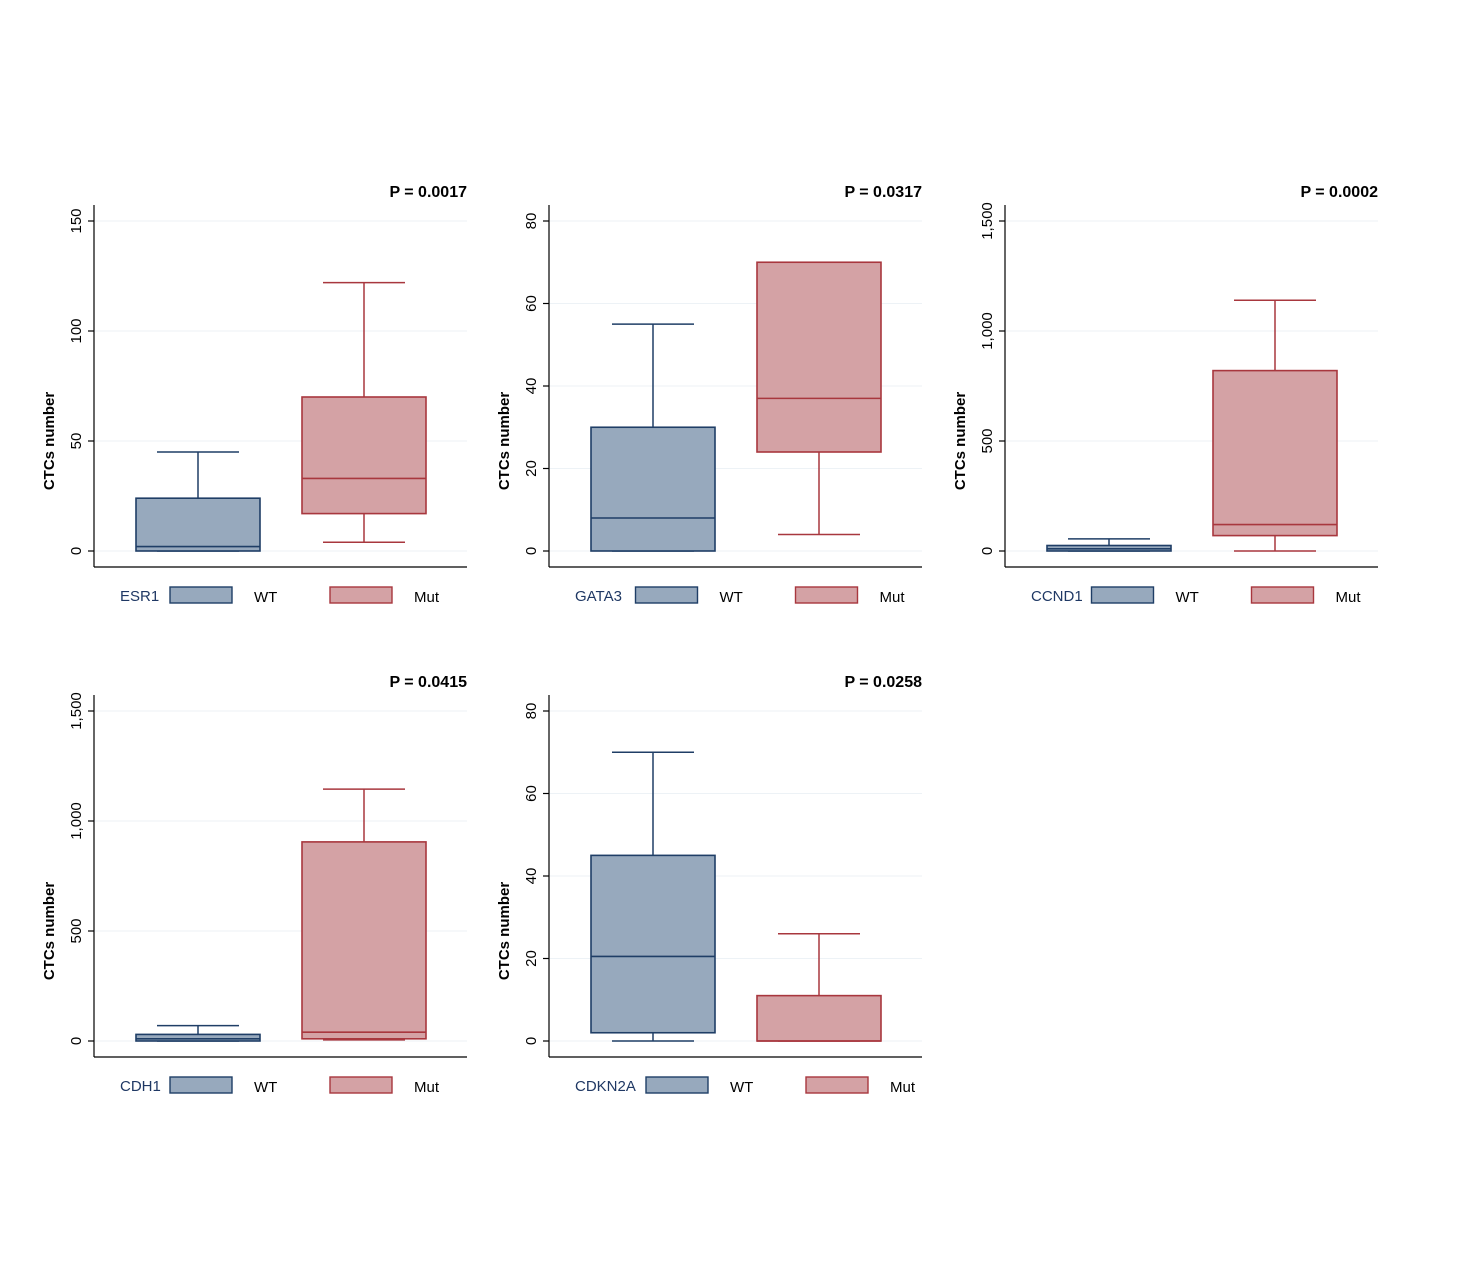 Image resolution: width=1460 pixels, height=1280 pixels. I want to click on chart-panel-gata3: 0 20 40 60 80 CTCs number P = 0.0317 GATA3 WT Mut, so click(709, 395).